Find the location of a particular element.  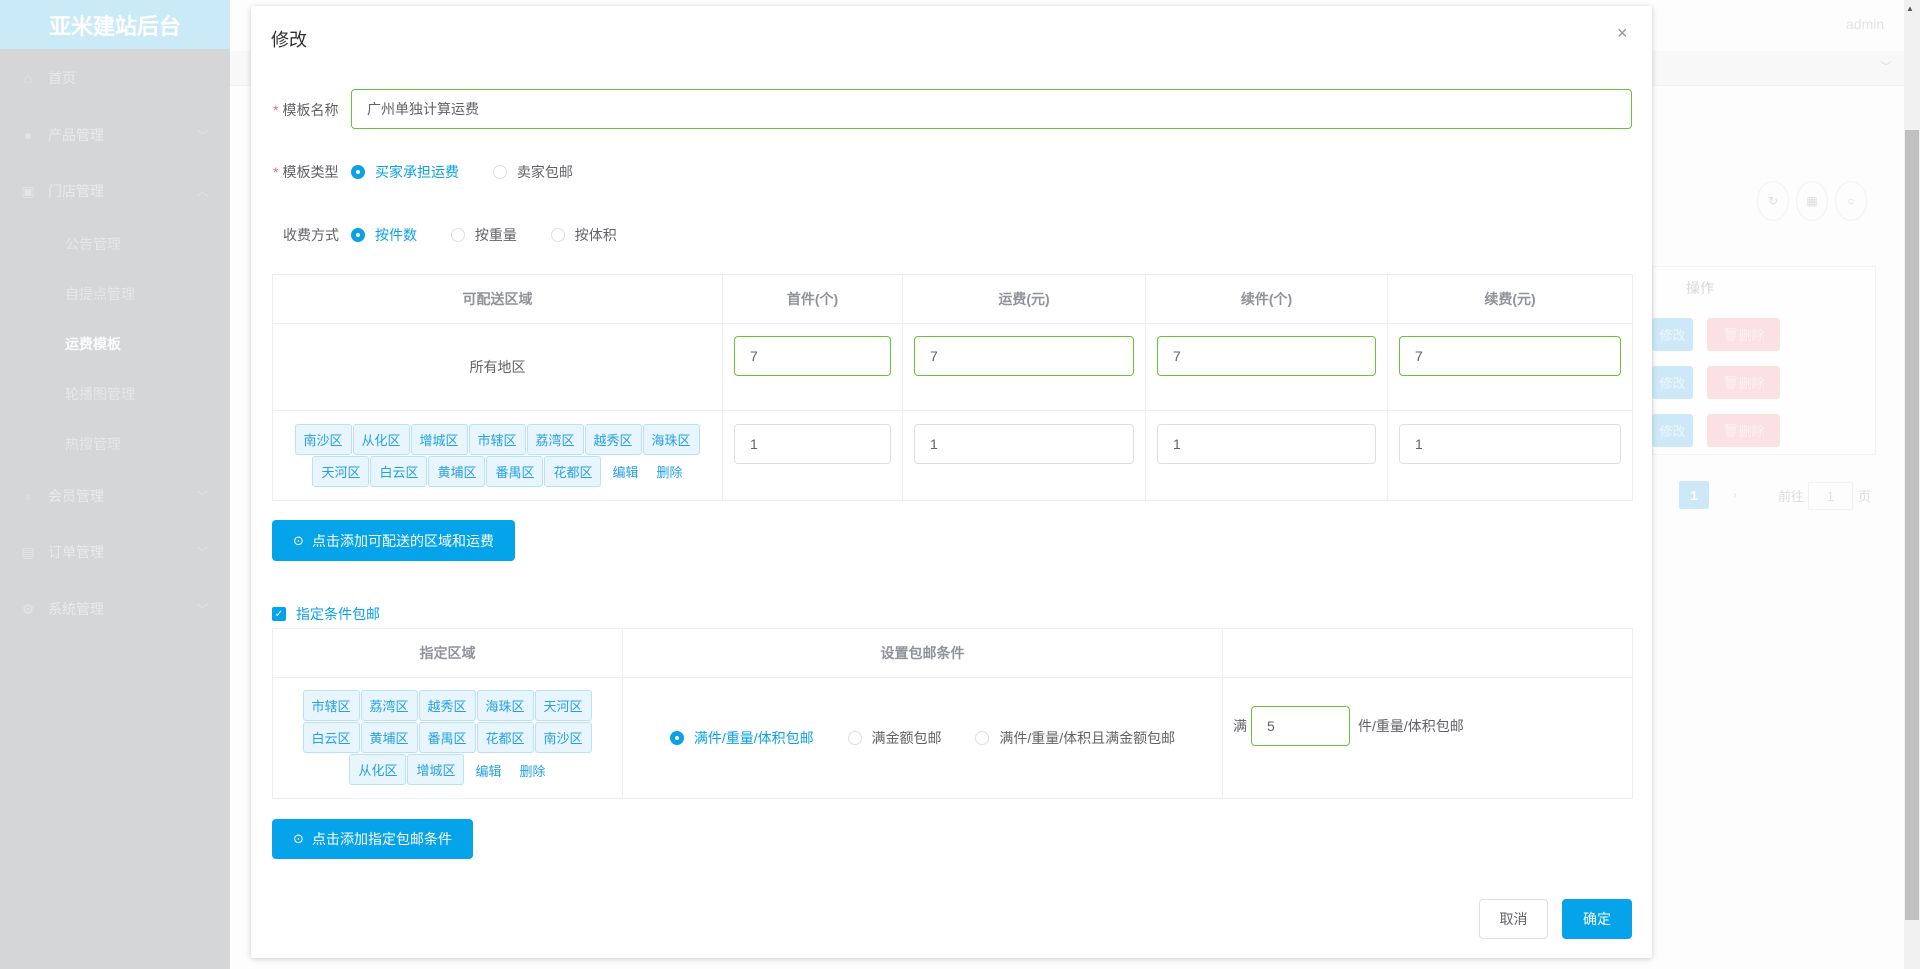

radio-label: 买家承担运费 is located at coordinates (417, 172).